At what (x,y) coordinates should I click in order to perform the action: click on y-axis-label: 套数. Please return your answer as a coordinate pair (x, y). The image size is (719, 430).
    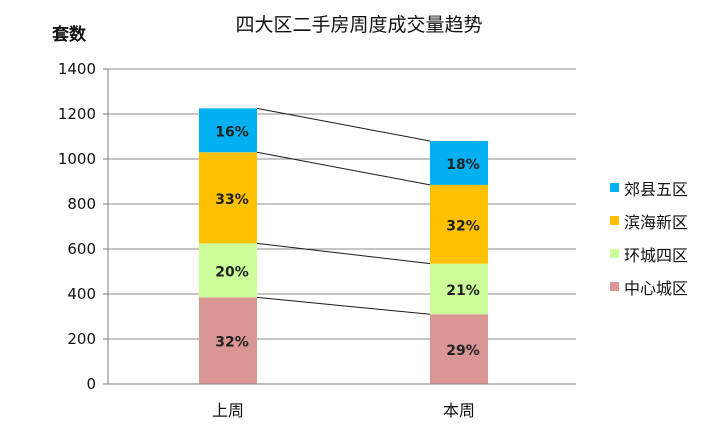
    Looking at the image, I should click on (69, 34).